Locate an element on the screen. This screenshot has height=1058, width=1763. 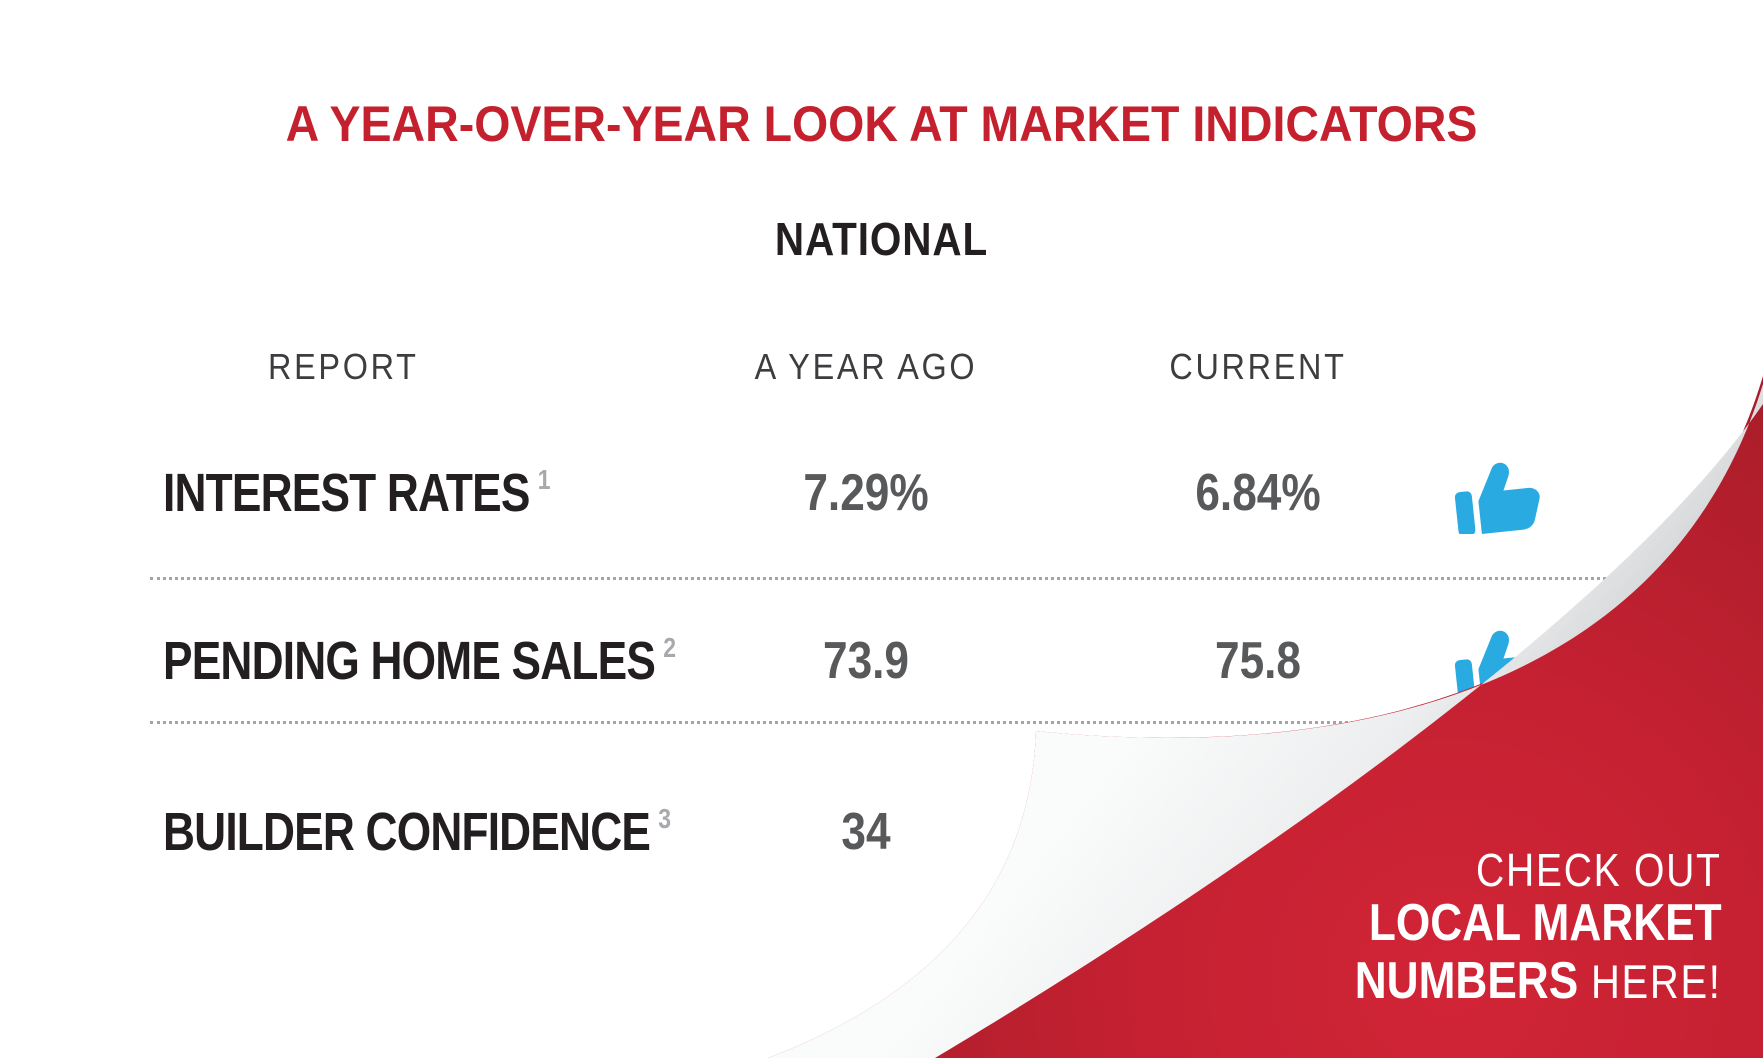
report-label: PENDING HOME SALES 2 is located at coordinates (419, 665).